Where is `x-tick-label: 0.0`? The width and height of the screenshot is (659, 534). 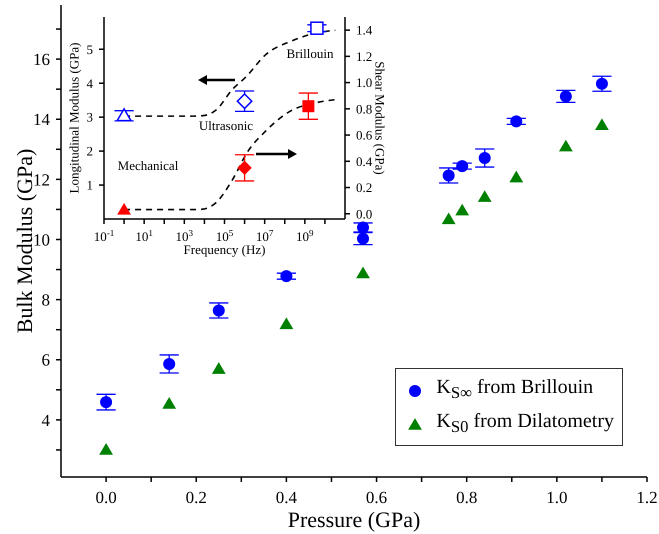
x-tick-label: 0.0 is located at coordinates (106, 497).